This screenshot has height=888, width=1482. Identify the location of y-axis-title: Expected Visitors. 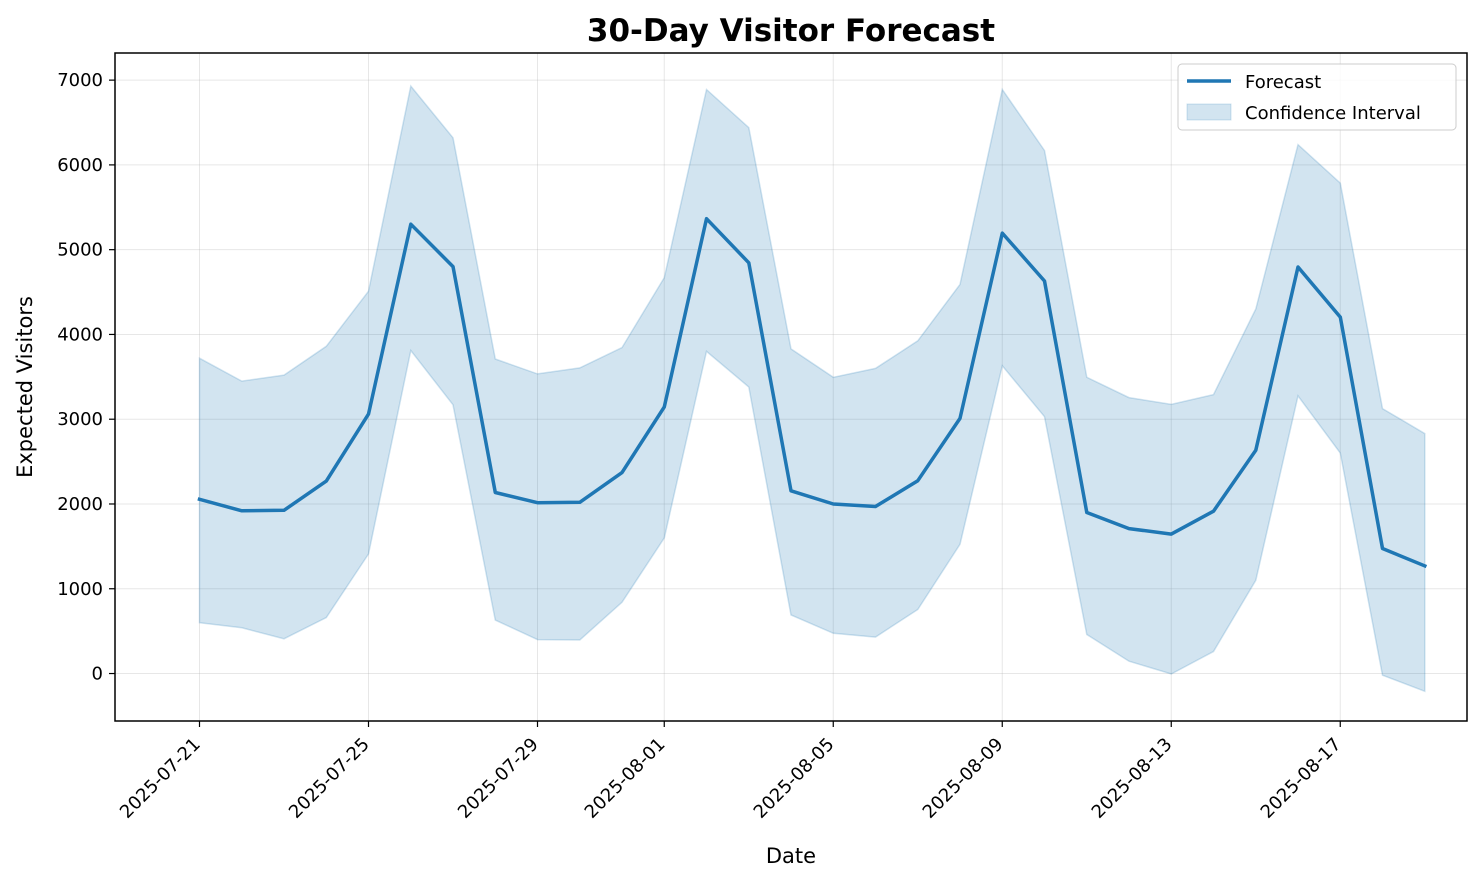
(25, 387).